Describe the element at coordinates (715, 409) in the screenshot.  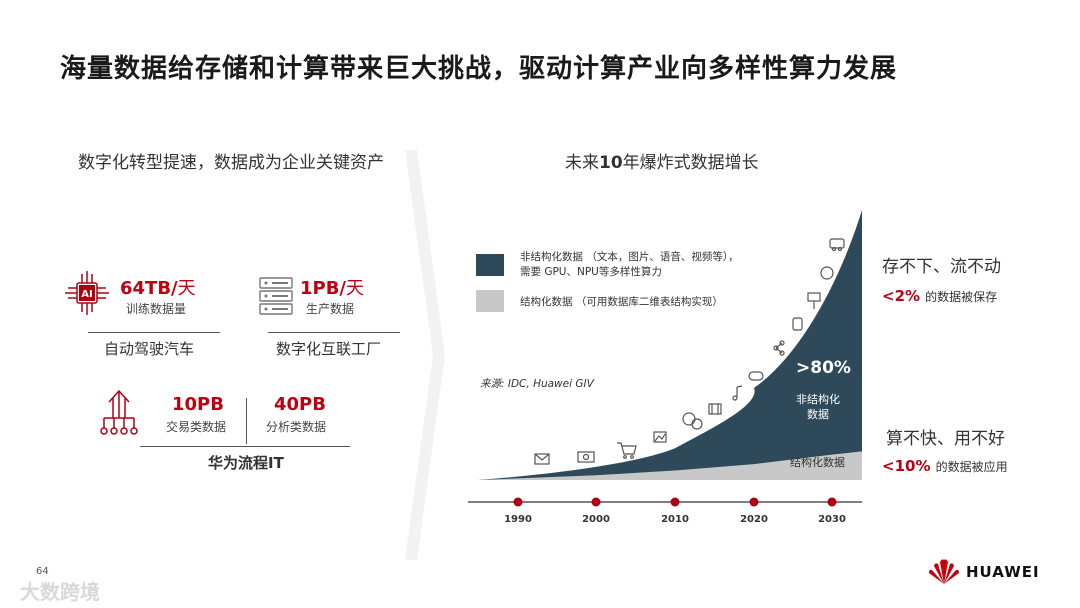
I see `film-icon` at that location.